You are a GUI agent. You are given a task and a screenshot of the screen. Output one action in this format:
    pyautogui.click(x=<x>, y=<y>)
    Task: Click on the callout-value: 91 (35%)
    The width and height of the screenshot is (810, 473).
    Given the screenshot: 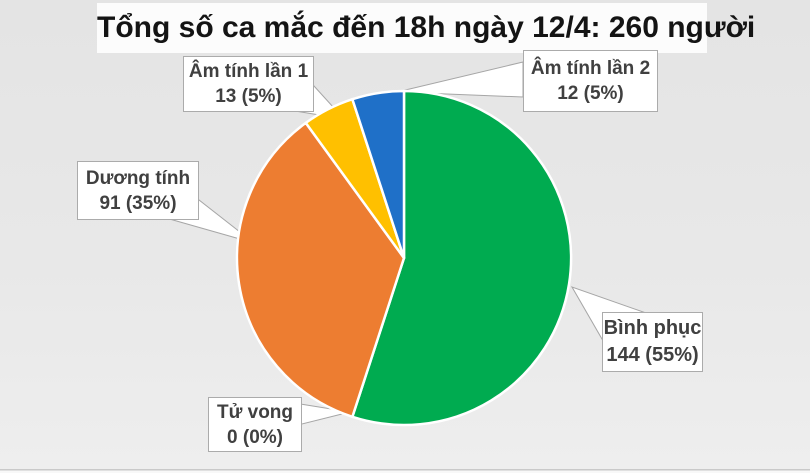 What is the action you would take?
    pyautogui.click(x=138, y=203)
    